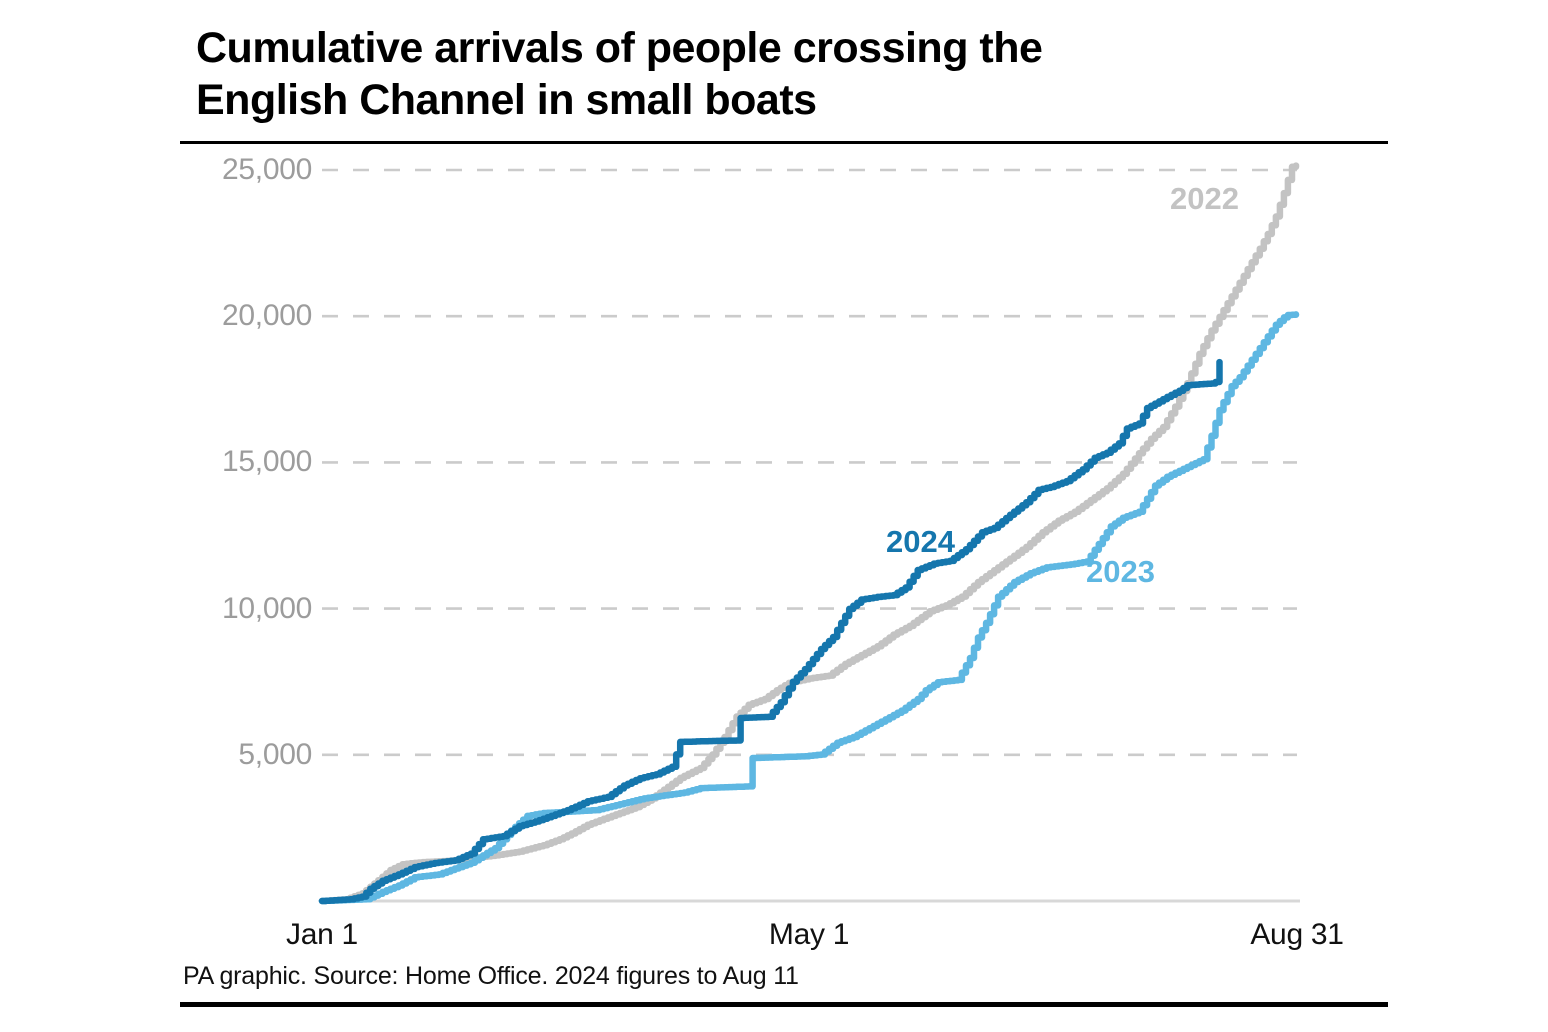 The height and width of the screenshot is (1032, 1548). Describe the element at coordinates (1204, 198) in the screenshot. I see `series-label-2022: 2022` at that location.